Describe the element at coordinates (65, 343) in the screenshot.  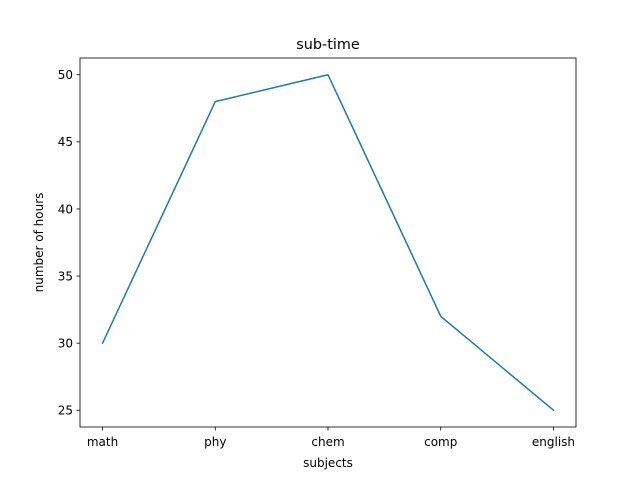
I see `y-tick-label: 30` at that location.